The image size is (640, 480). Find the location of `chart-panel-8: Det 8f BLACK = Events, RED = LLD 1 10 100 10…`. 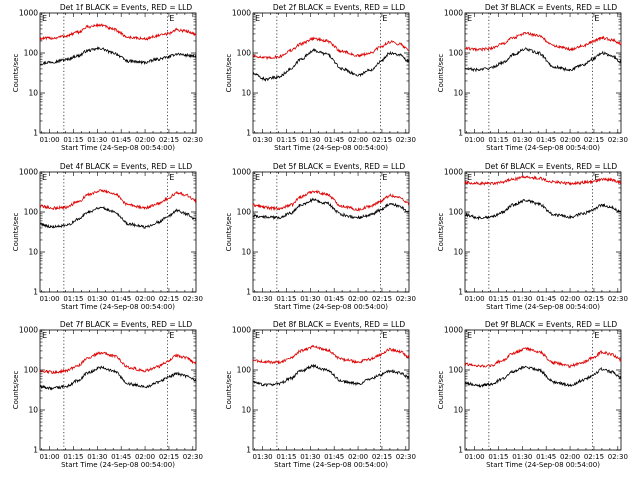

chart-panel-8: Det 8f BLACK = Events, RED = LLD 1 10 100 10… is located at coordinates (320, 394).